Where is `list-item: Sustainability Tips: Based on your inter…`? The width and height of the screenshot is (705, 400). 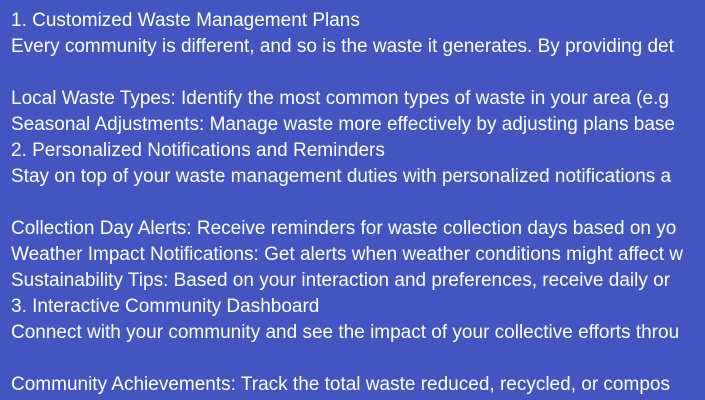
list-item: Sustainability Tips: Based on your inter… is located at coordinates (341, 280).